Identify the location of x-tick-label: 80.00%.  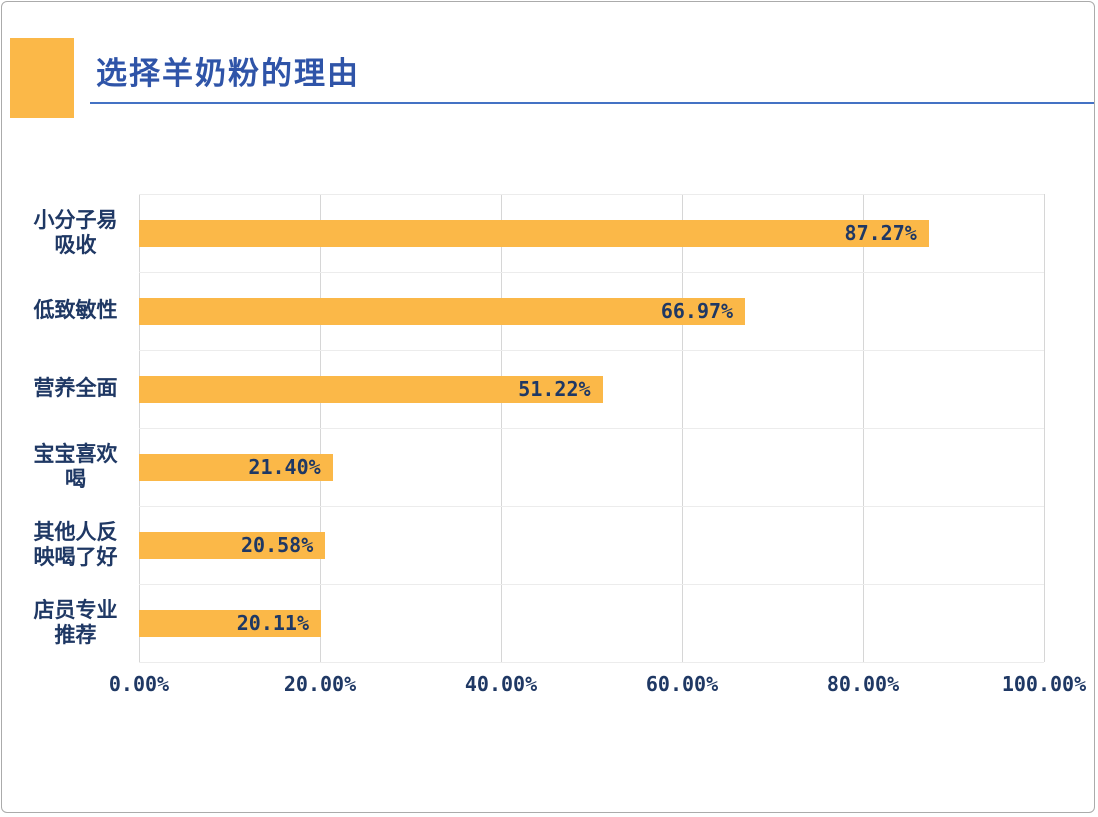
(863, 684).